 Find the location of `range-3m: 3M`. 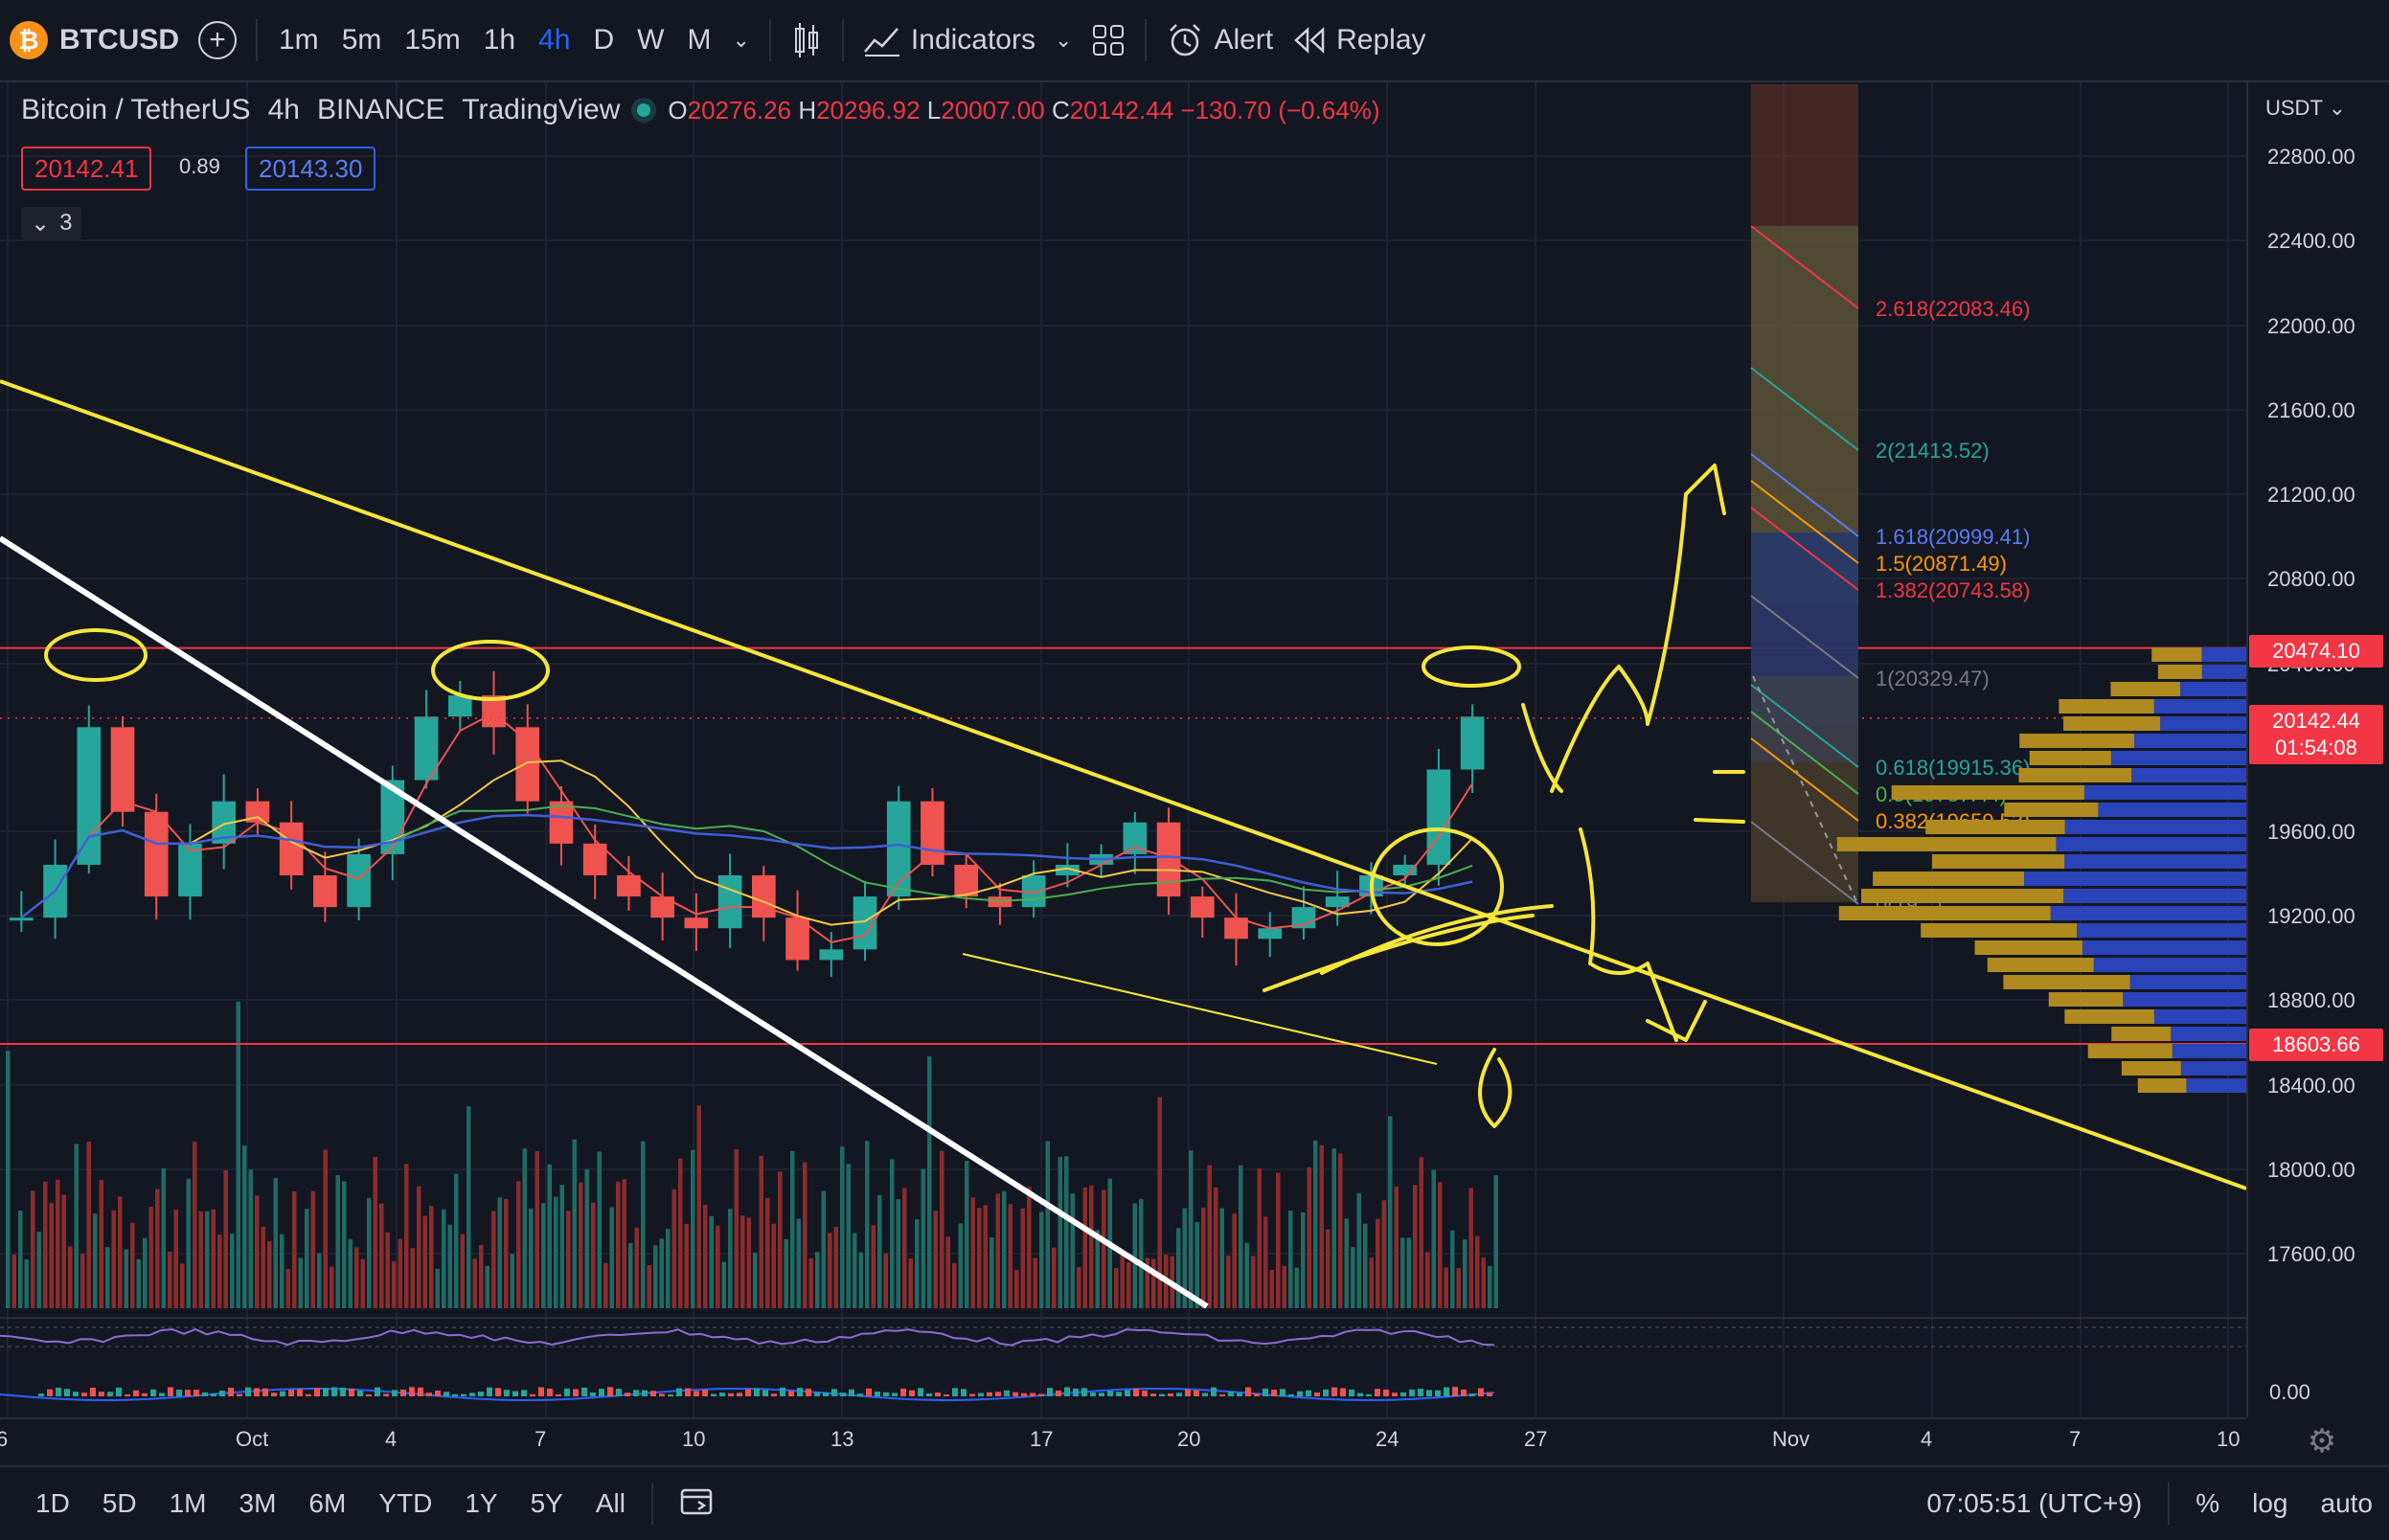

range-3m: 3M is located at coordinates (258, 1503).